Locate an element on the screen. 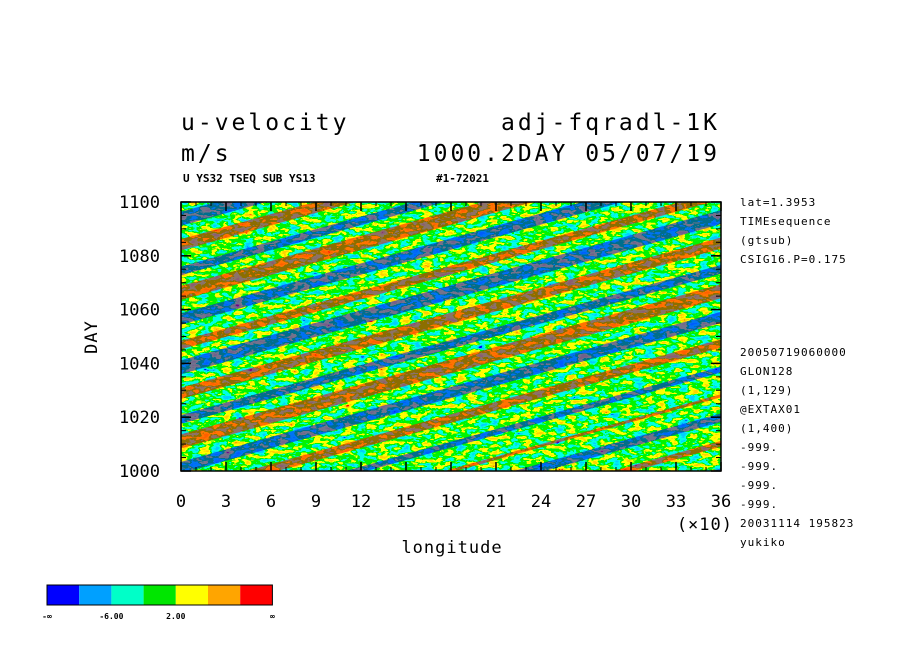  x-tick-label: 3 is located at coordinates (226, 502).